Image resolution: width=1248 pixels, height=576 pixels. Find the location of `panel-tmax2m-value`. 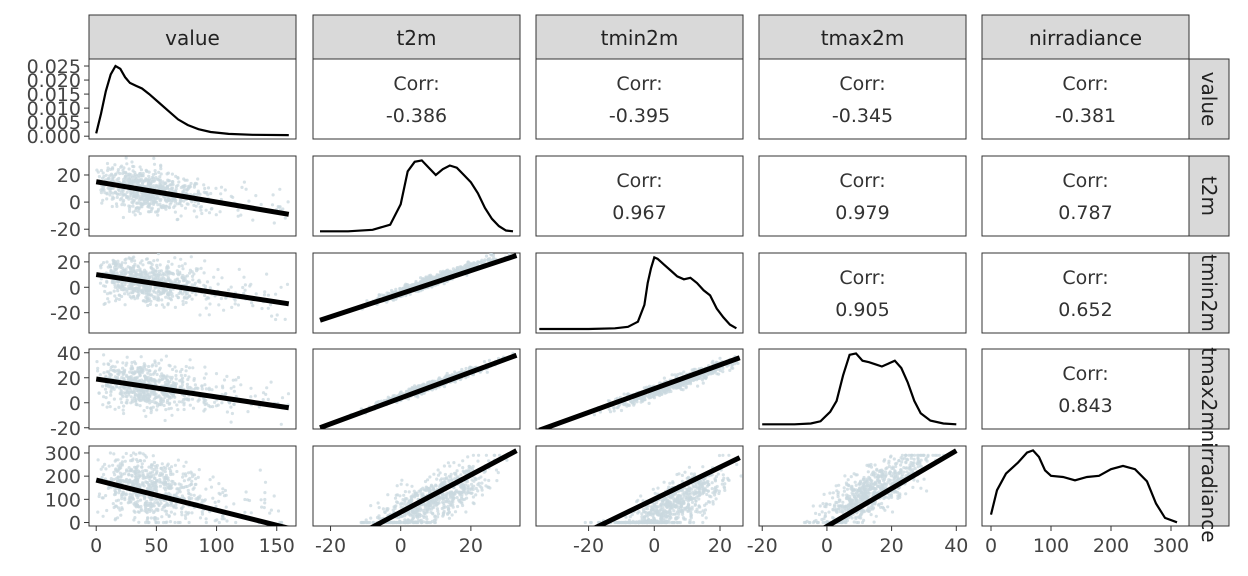

panel-tmax2m-value is located at coordinates (192, 389).